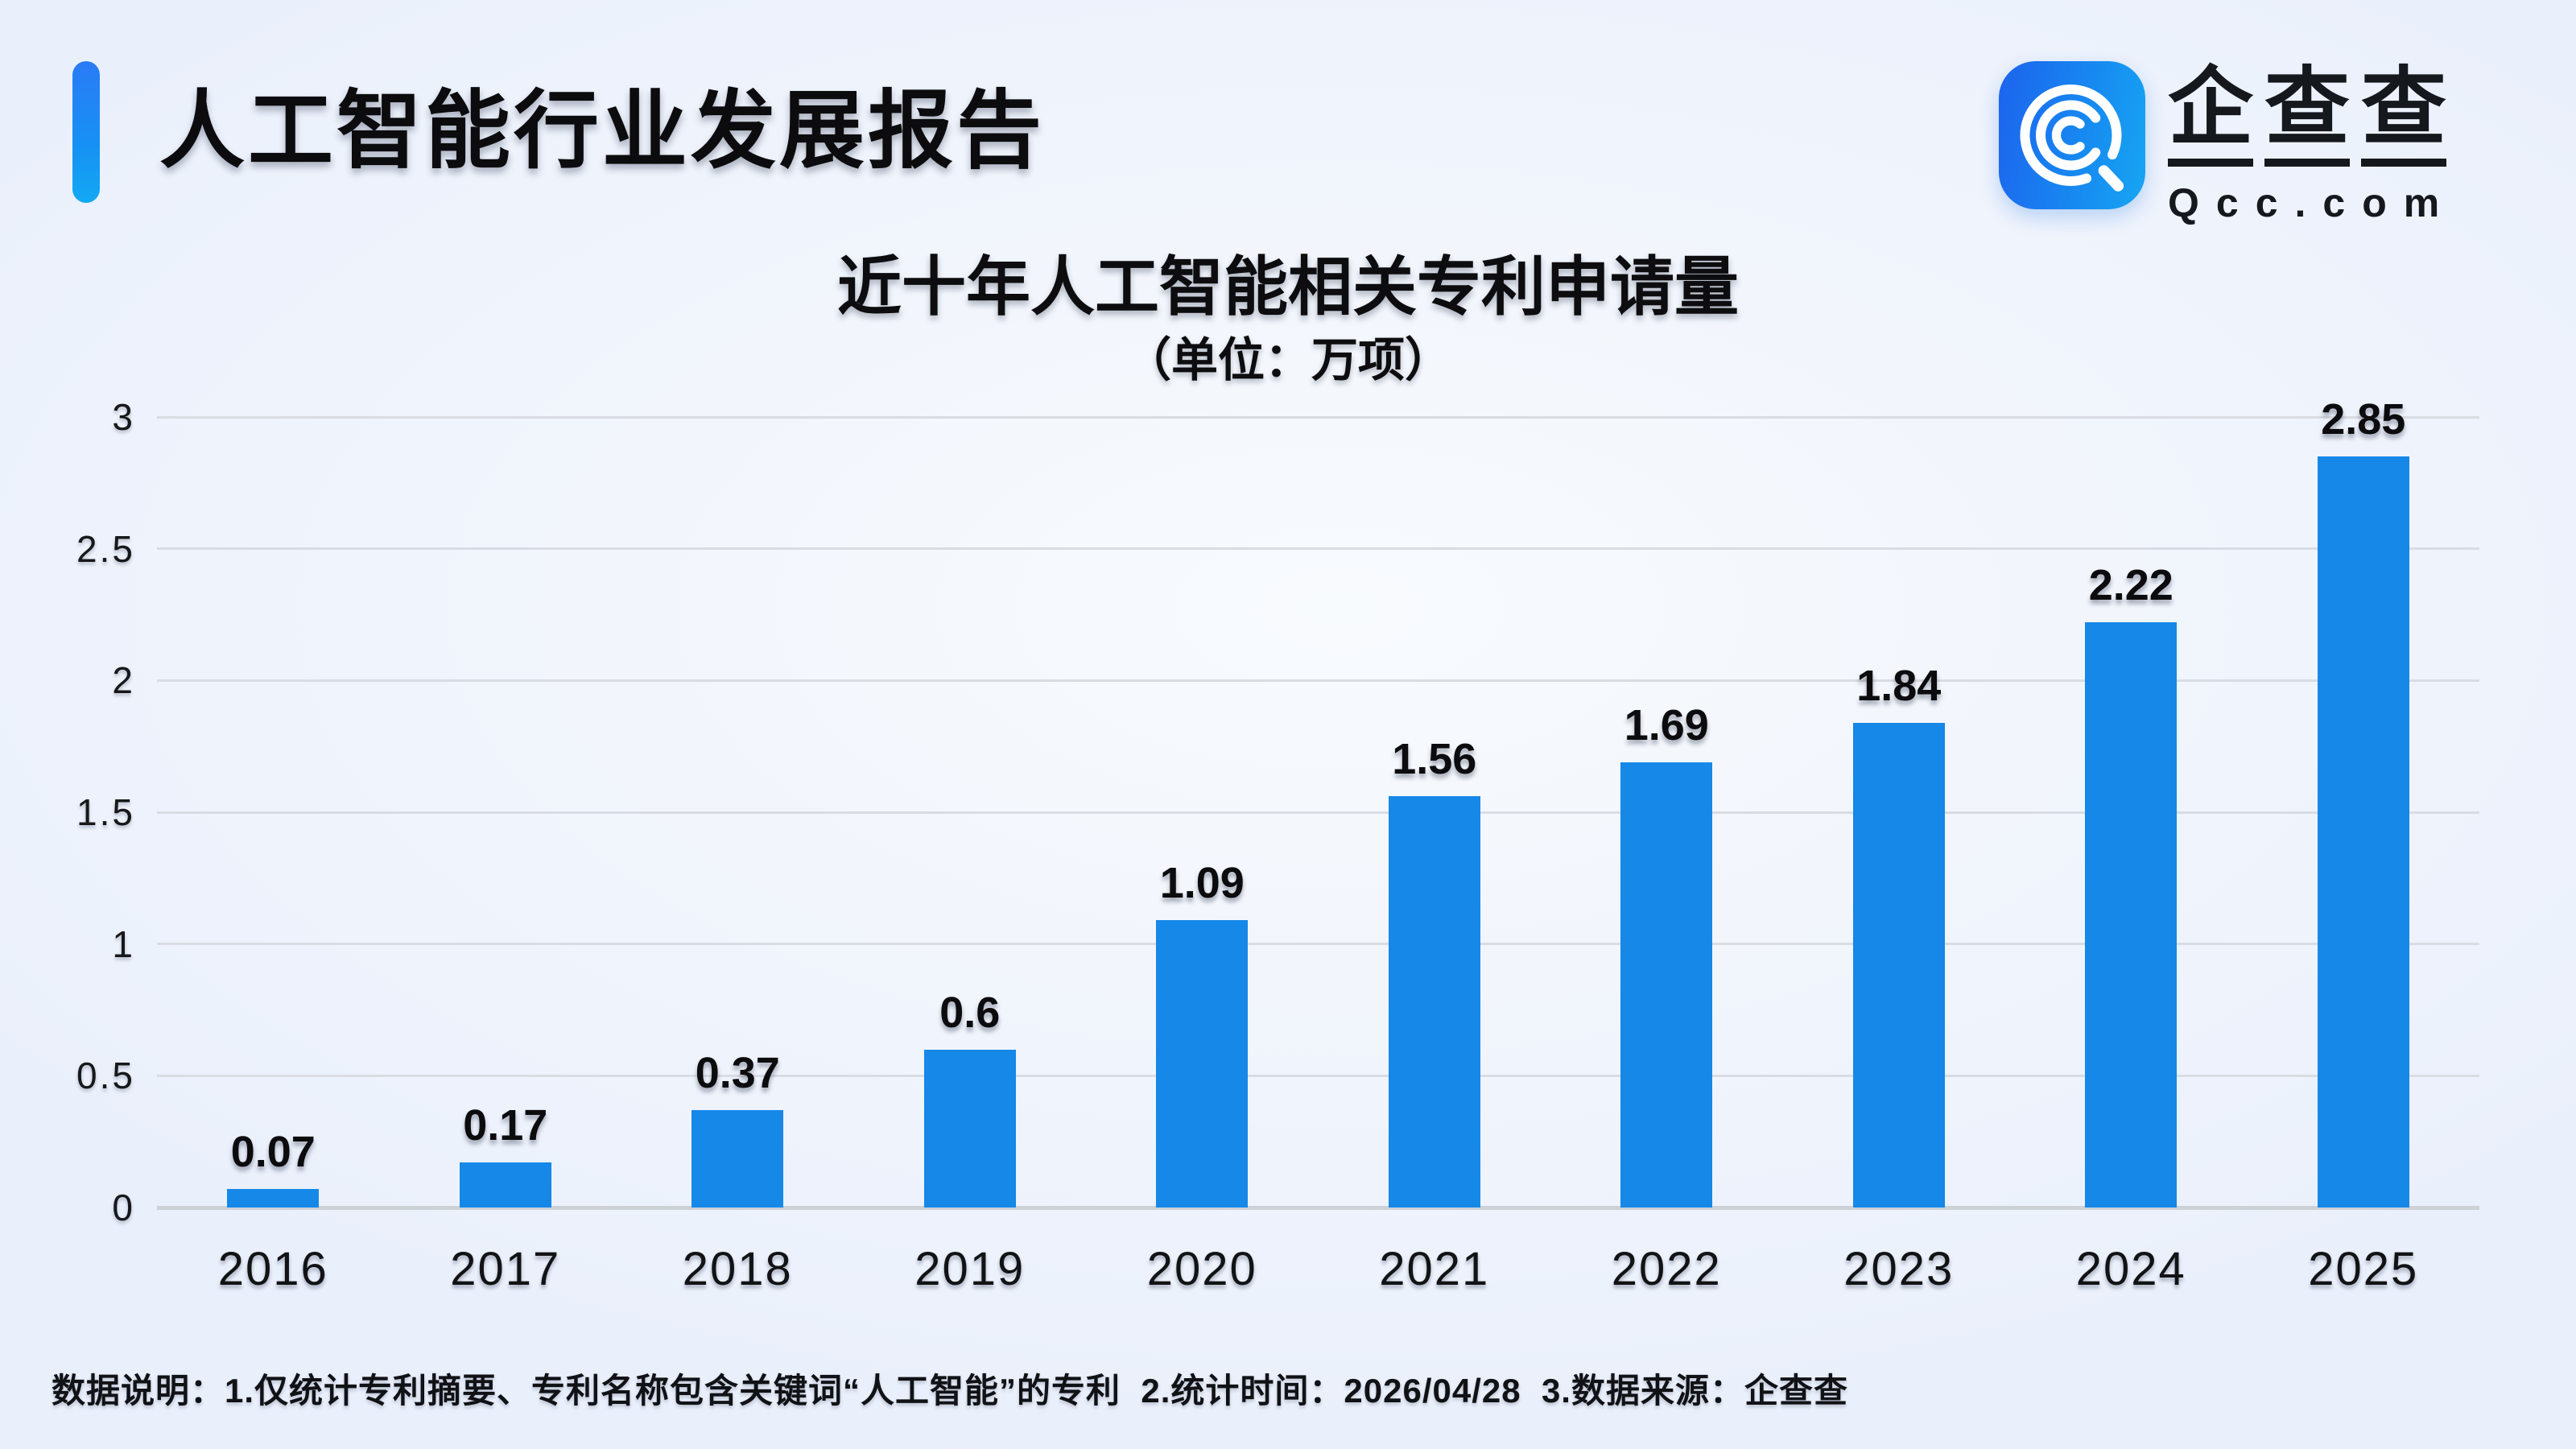  Describe the element at coordinates (2131, 915) in the screenshot. I see `bar-2024` at that location.